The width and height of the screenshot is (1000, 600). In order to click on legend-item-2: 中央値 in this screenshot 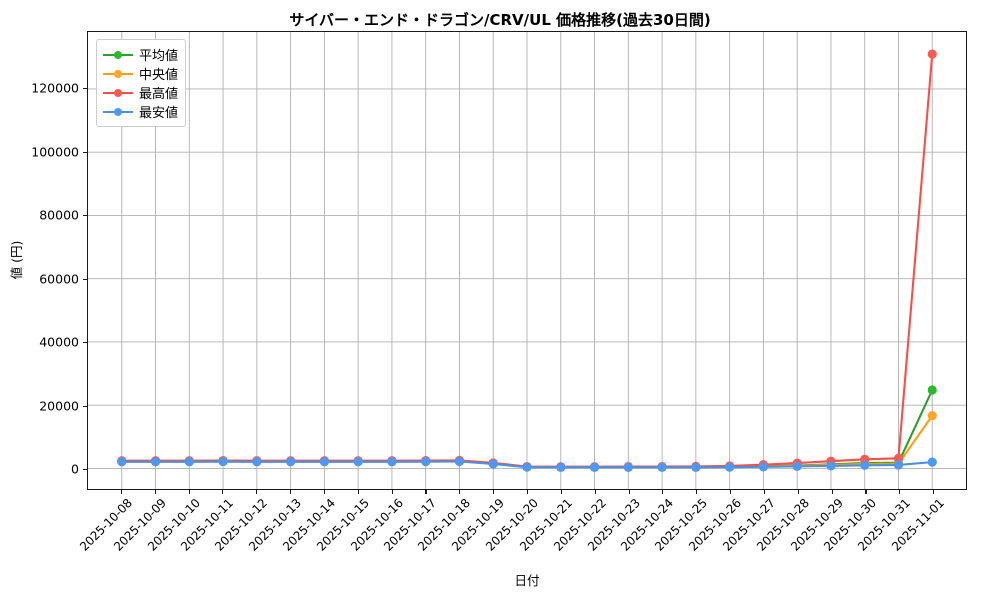, I will do `click(140, 73)`.